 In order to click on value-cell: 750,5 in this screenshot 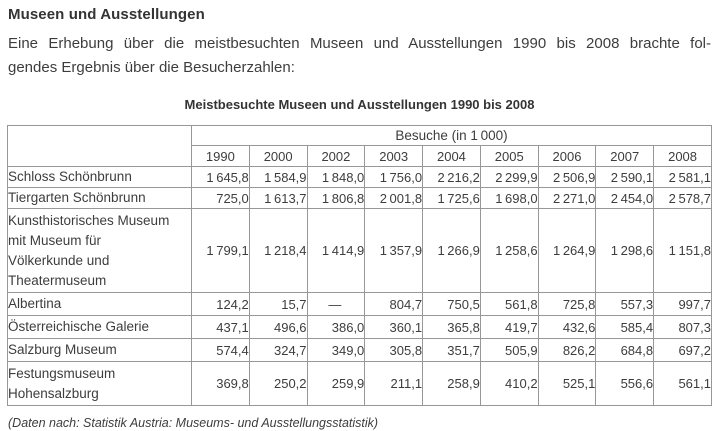, I will do `click(451, 304)`.